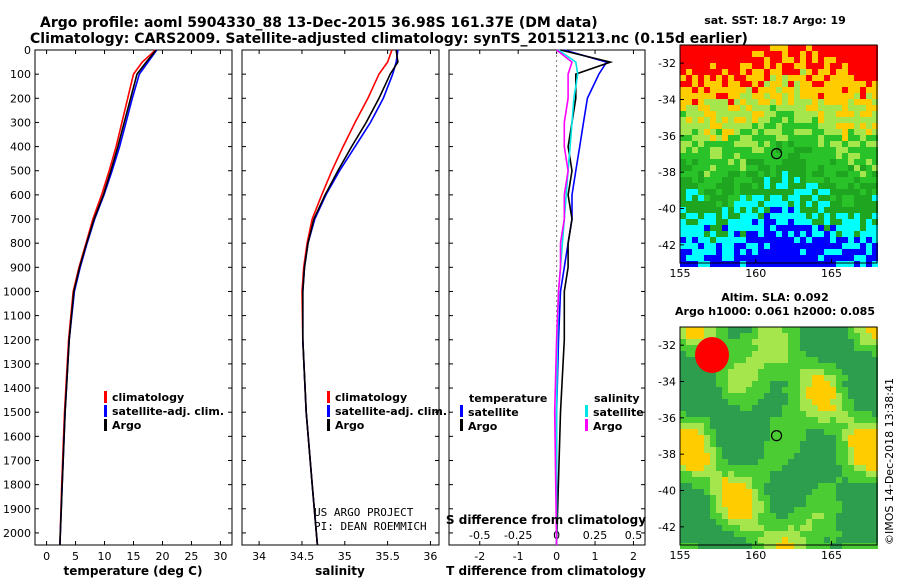  I want to click on x-tick-label: 15, so click(134, 556).